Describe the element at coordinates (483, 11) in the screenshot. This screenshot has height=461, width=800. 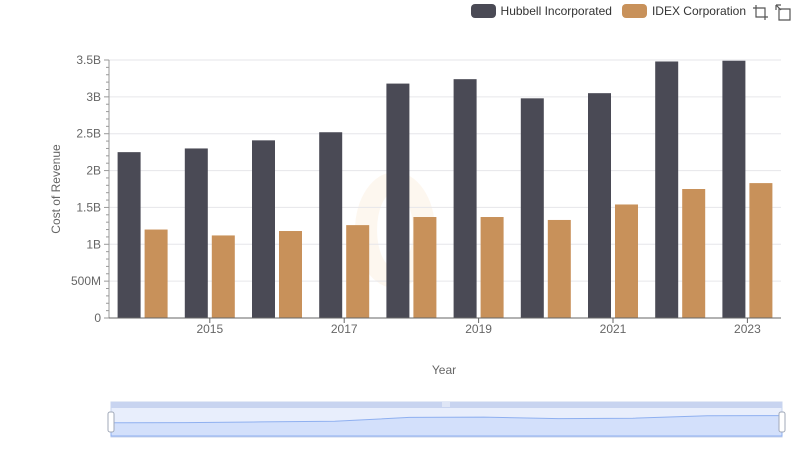
I see `legend-swatch-hubbell` at that location.